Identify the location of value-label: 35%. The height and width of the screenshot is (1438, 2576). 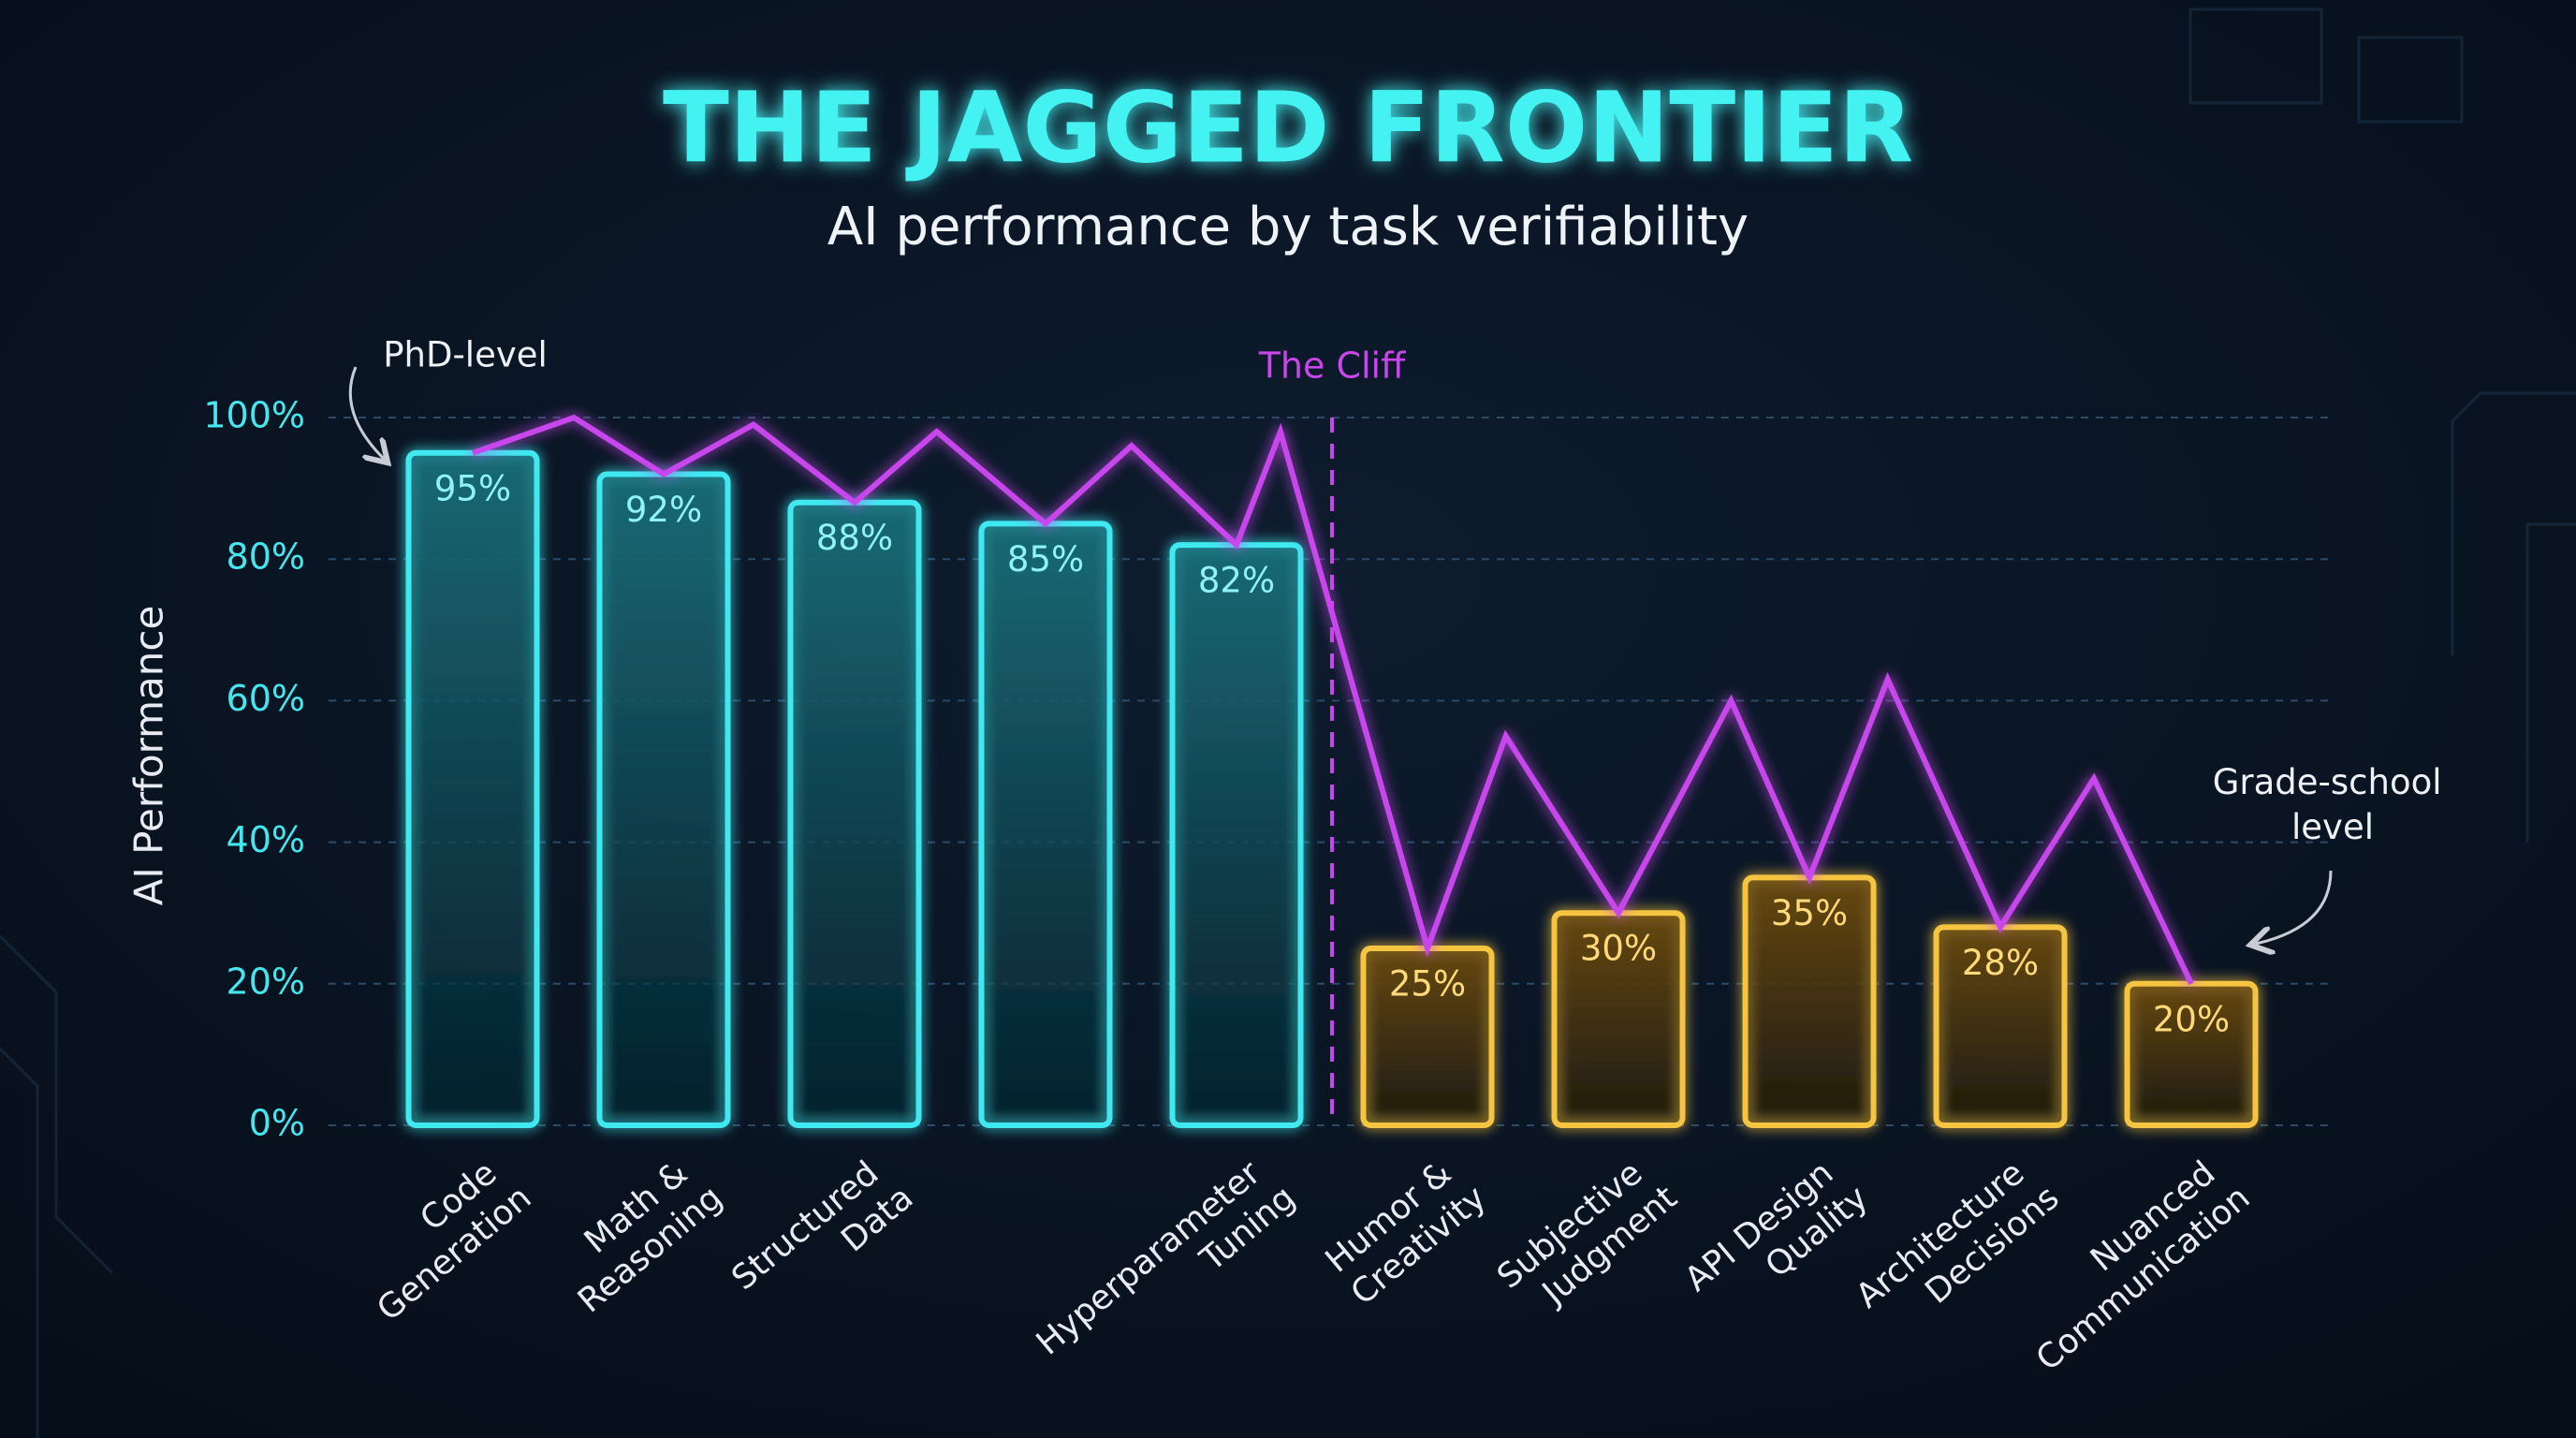
(1809, 913).